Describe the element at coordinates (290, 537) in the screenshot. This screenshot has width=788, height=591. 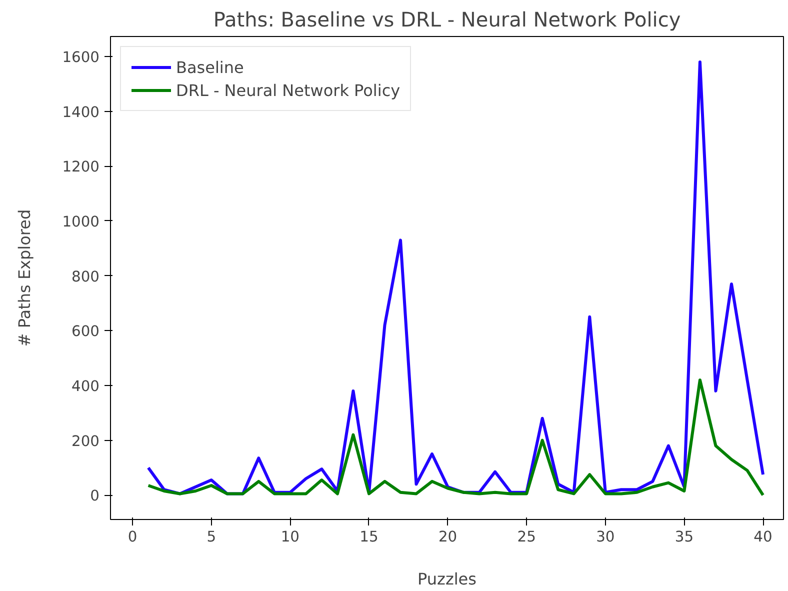
I see `x-tick-label: 10` at that location.